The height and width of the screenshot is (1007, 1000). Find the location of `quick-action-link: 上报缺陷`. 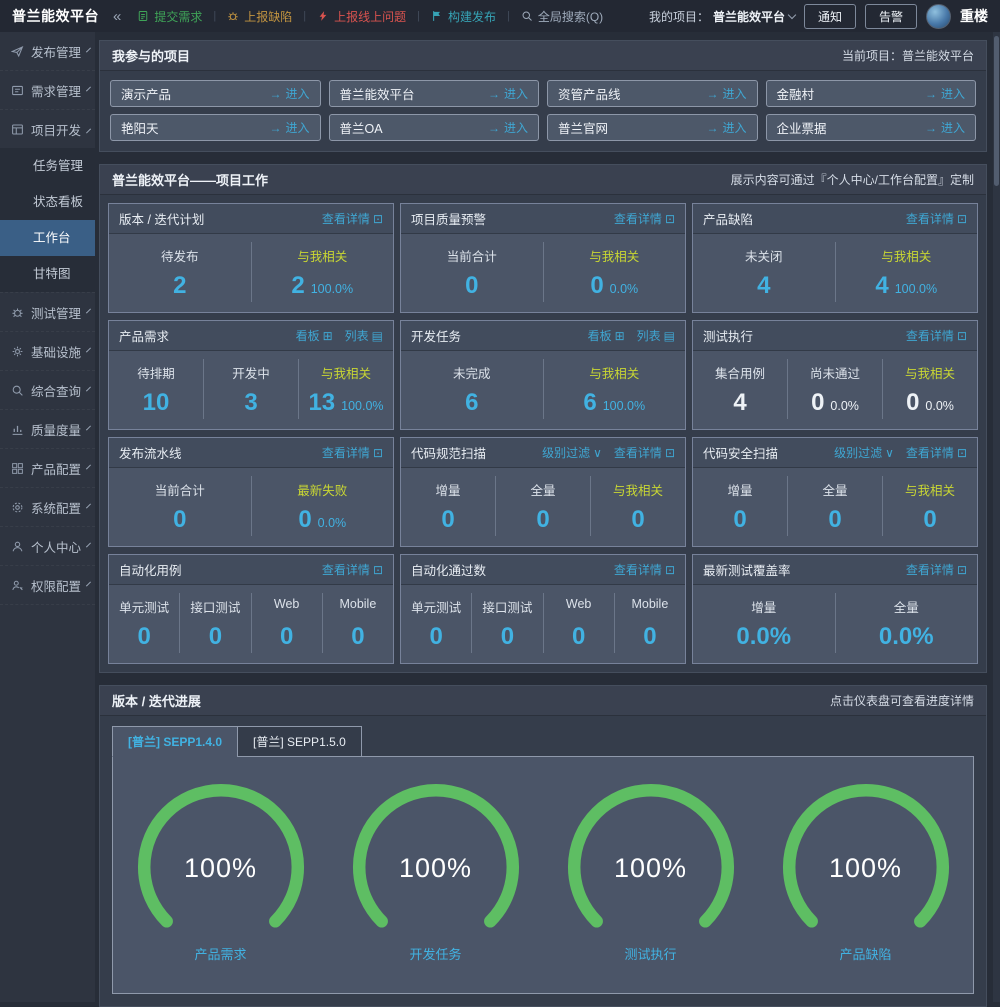

quick-action-link: 上报缺陷 is located at coordinates (259, 16).